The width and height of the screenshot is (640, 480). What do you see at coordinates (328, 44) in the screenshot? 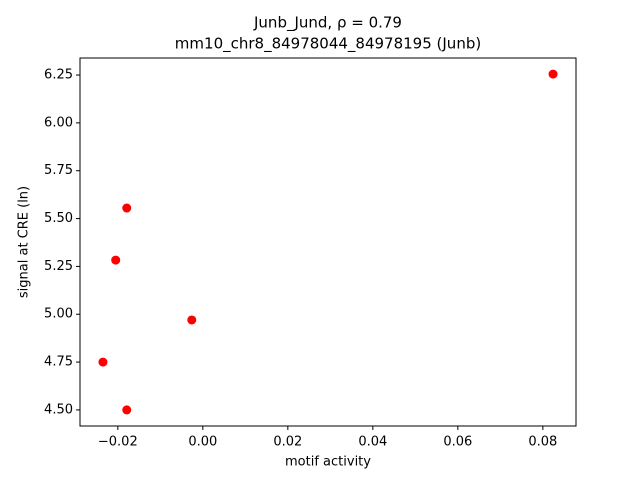
I see `chart-subtitle: mm10_chr8_84978044_84978195 (Junb)` at bounding box center [328, 44].